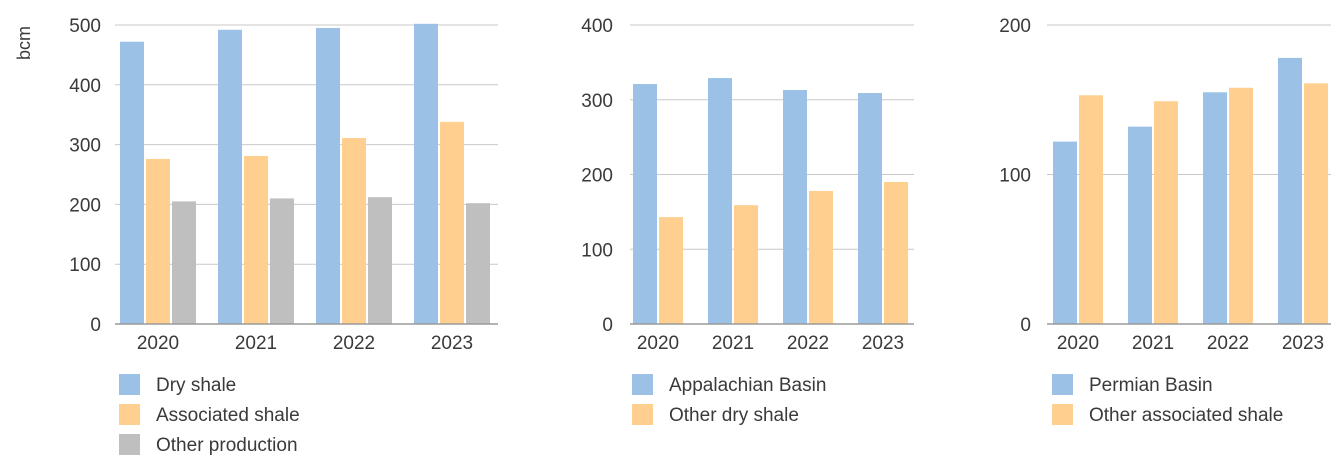 Image resolution: width=1331 pixels, height=463 pixels. Describe the element at coordinates (1151, 385) in the screenshot. I see `legend-label: Permian Basin` at that location.